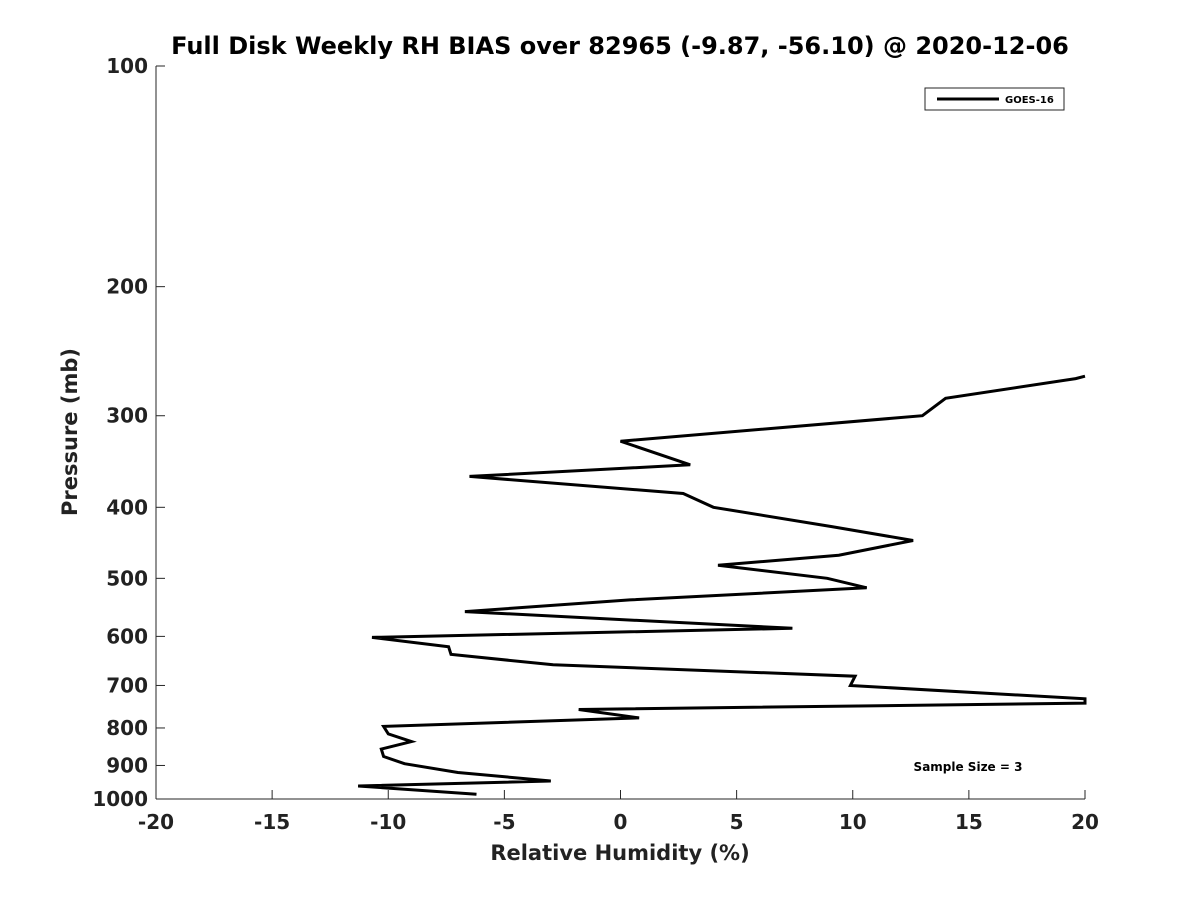  I want to click on x-tick-label: 20, so click(1085, 822).